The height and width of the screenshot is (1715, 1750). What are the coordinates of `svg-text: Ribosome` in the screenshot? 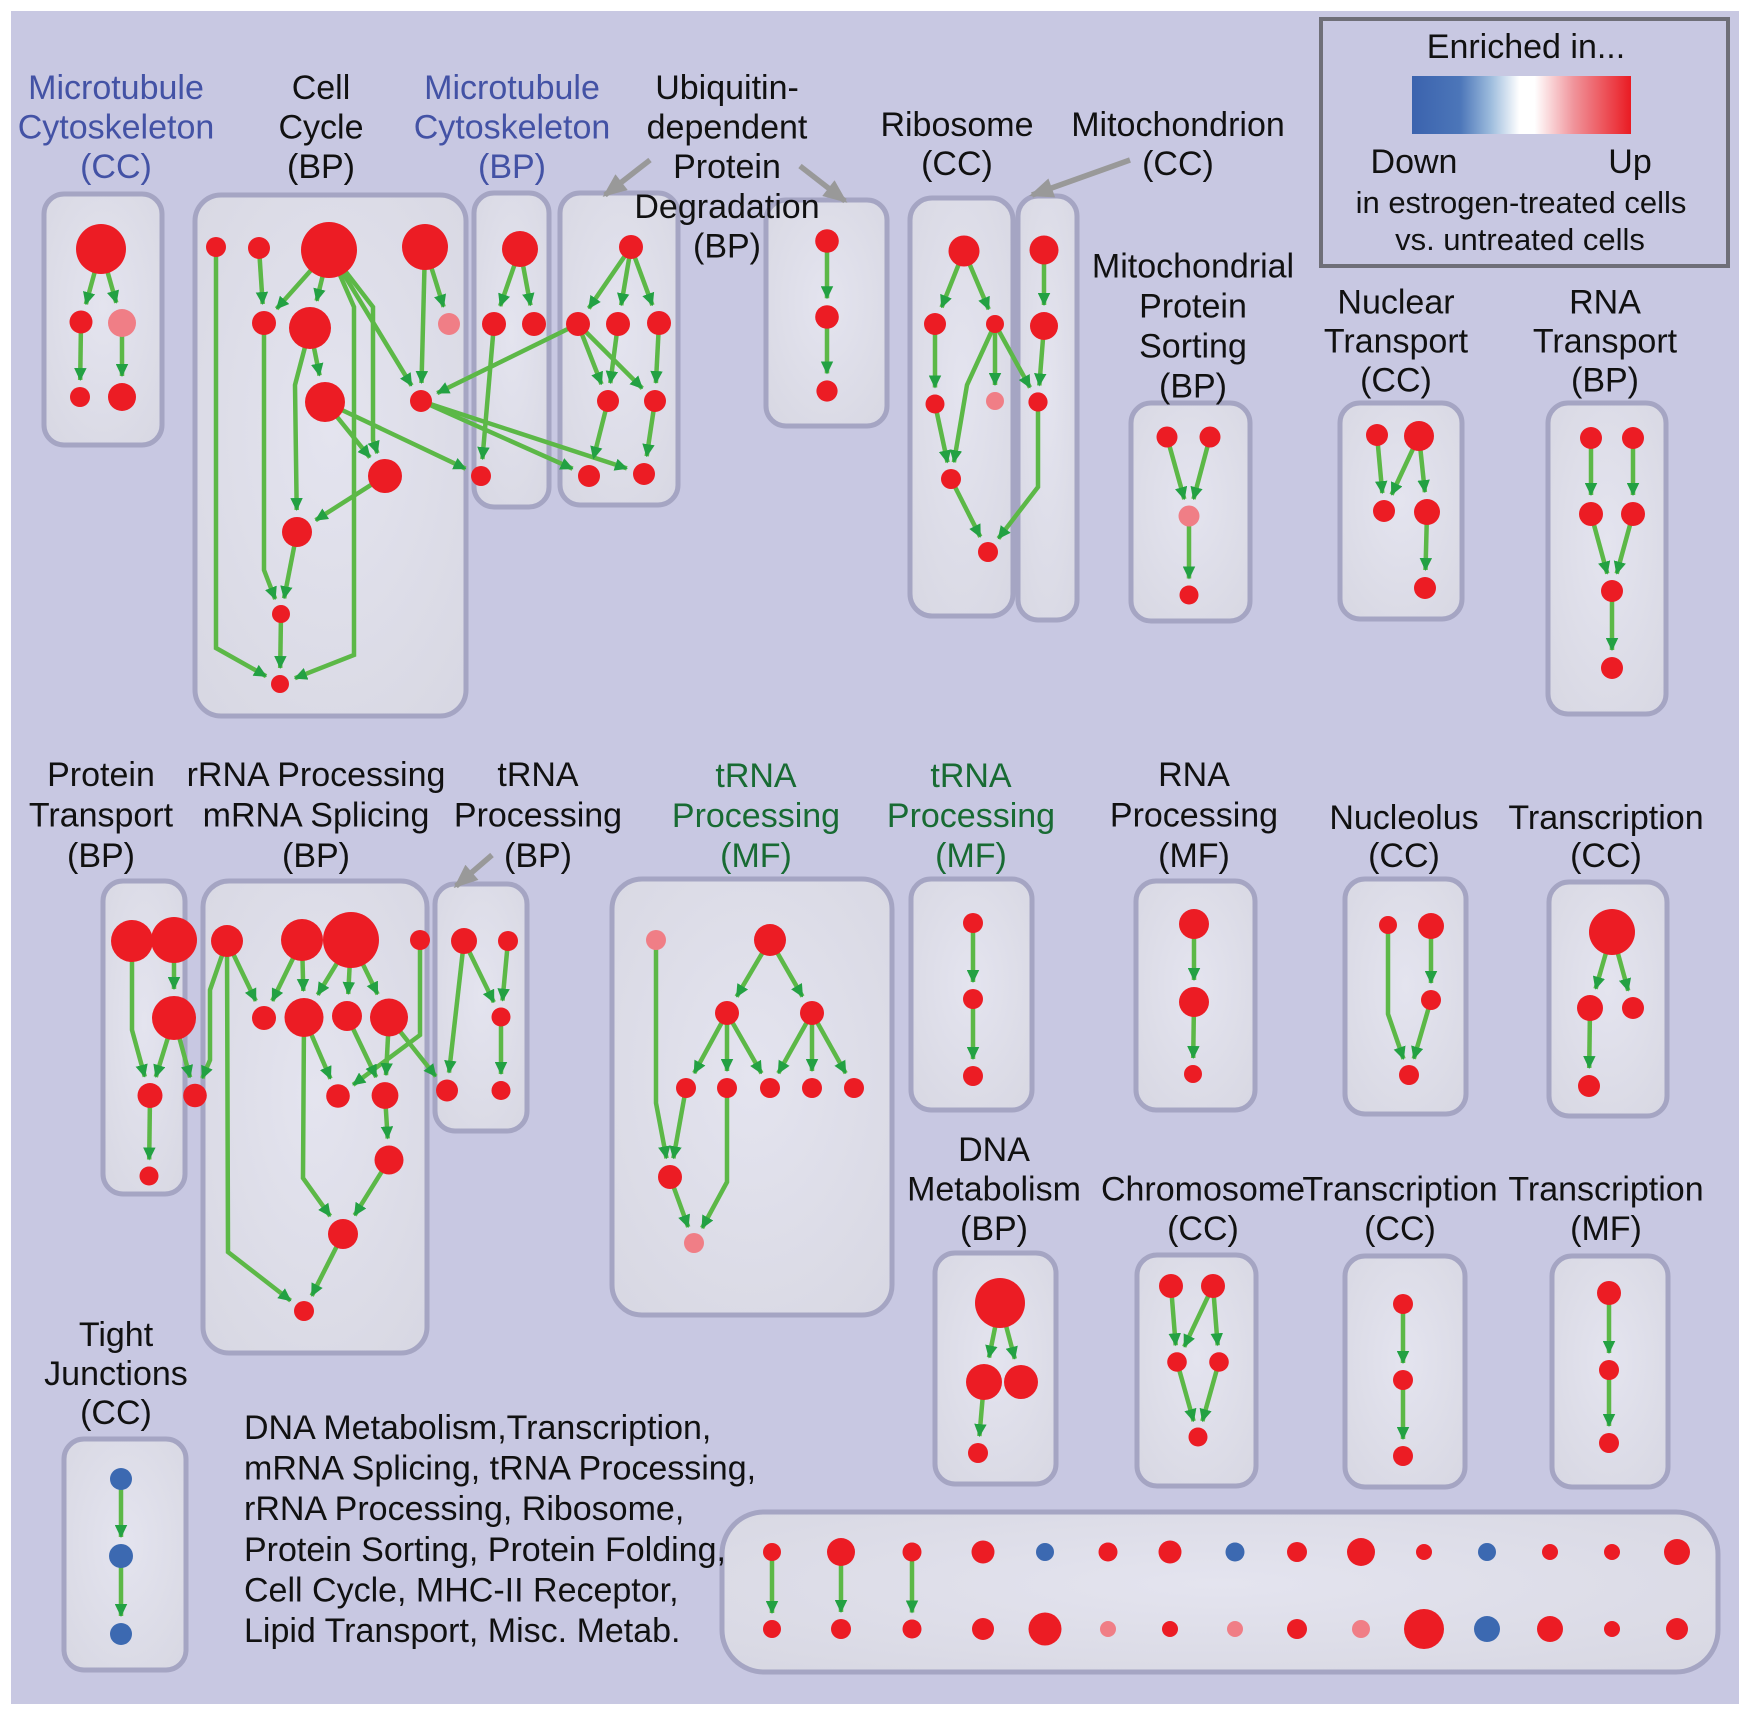 It's located at (956, 125).